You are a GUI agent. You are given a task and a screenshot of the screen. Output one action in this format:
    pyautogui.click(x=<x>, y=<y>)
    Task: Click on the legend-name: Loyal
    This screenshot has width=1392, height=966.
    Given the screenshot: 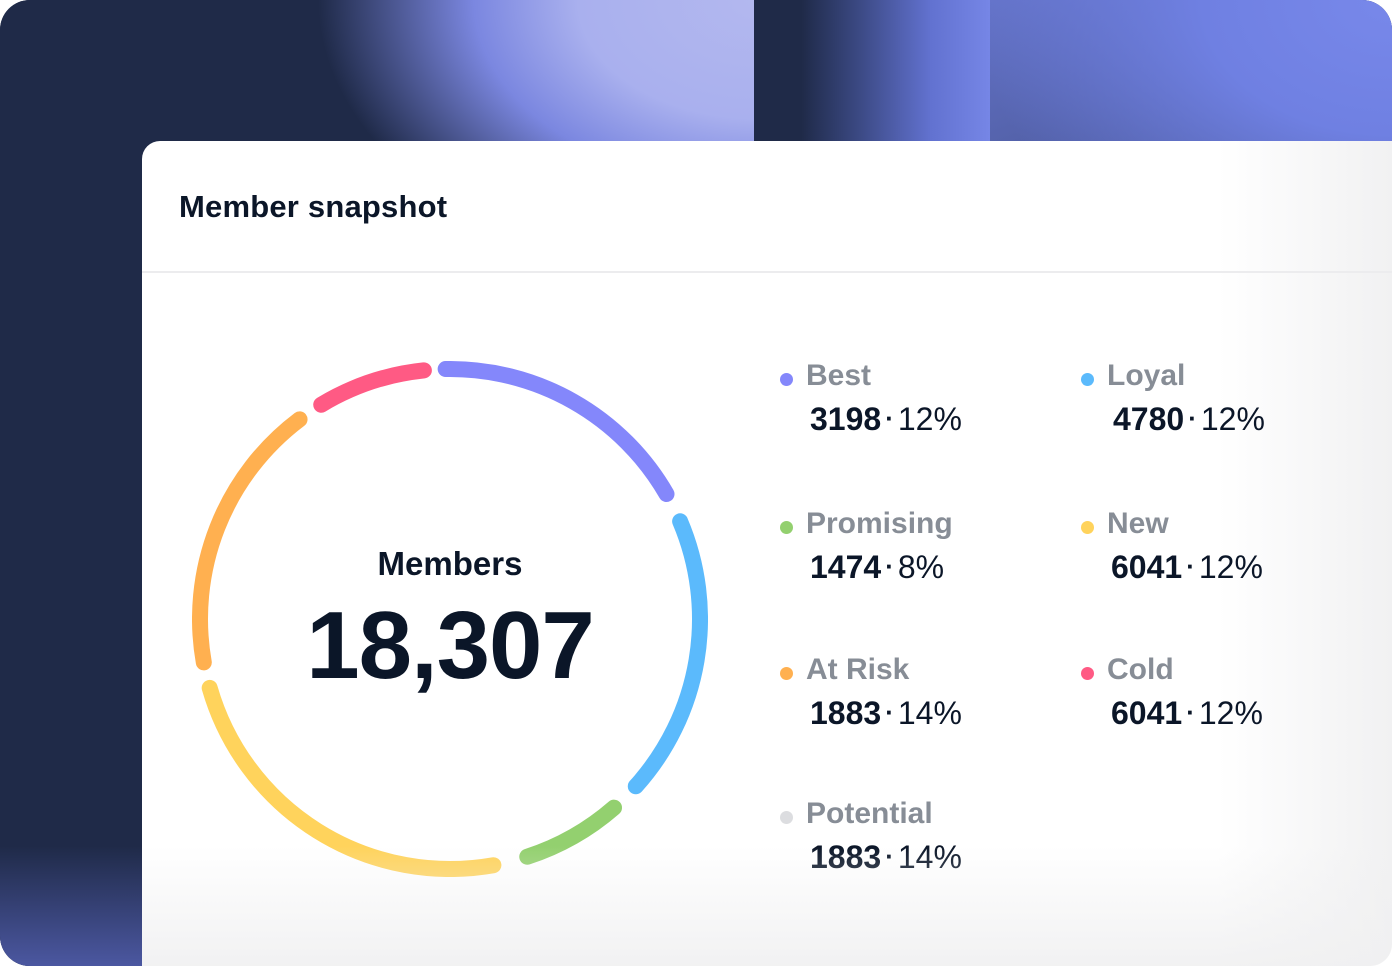 What is the action you would take?
    pyautogui.click(x=1146, y=375)
    